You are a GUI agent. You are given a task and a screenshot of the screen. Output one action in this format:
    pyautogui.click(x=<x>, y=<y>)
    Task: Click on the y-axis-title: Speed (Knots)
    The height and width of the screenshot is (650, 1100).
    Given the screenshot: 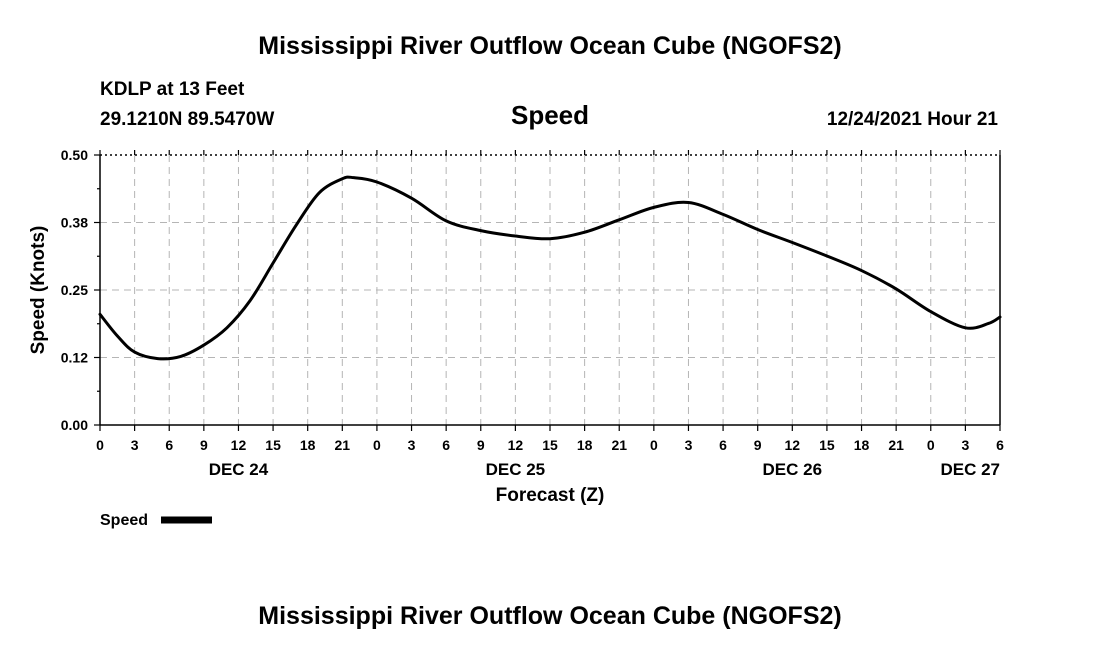 What is the action you would take?
    pyautogui.click(x=38, y=290)
    